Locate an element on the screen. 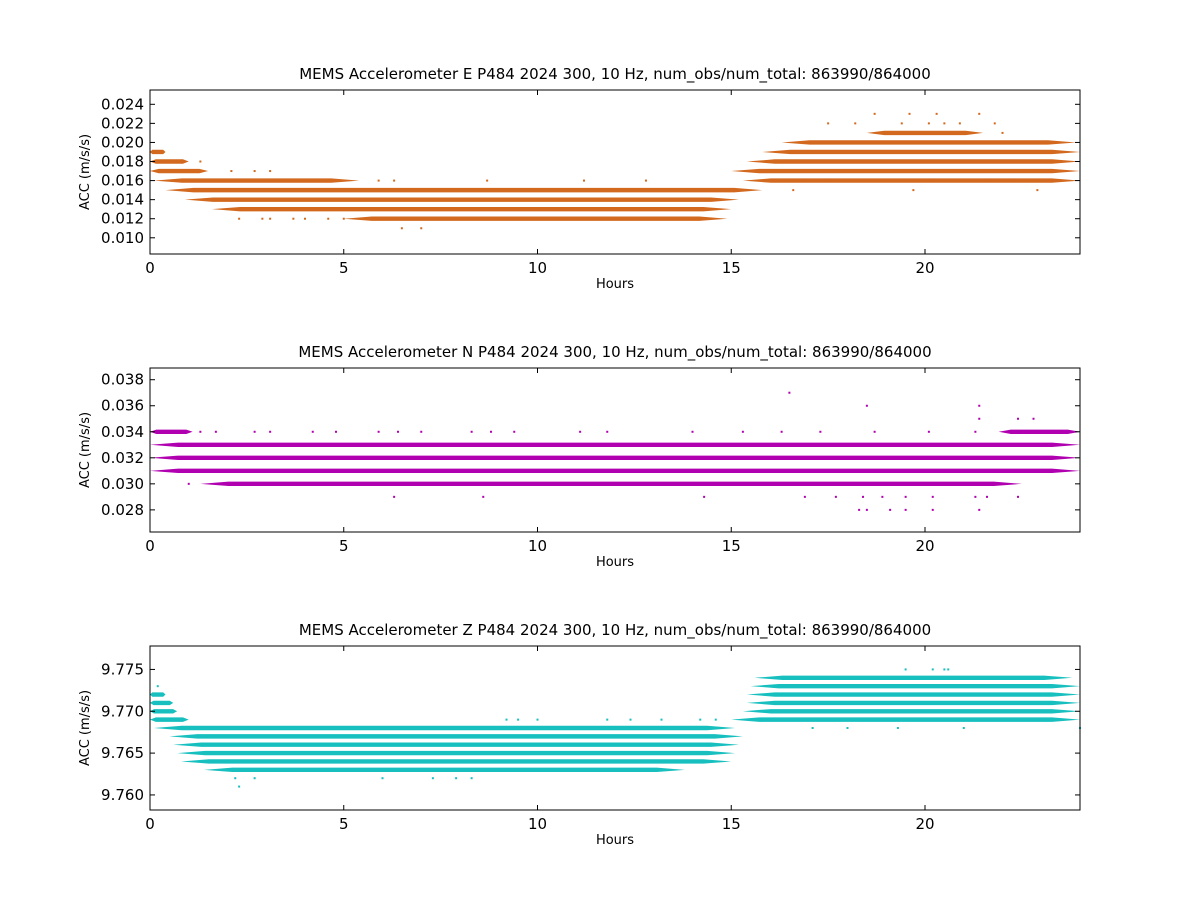 The height and width of the screenshot is (900, 1200). y-axis-label: ACC (m/s/s) is located at coordinates (85, 172).